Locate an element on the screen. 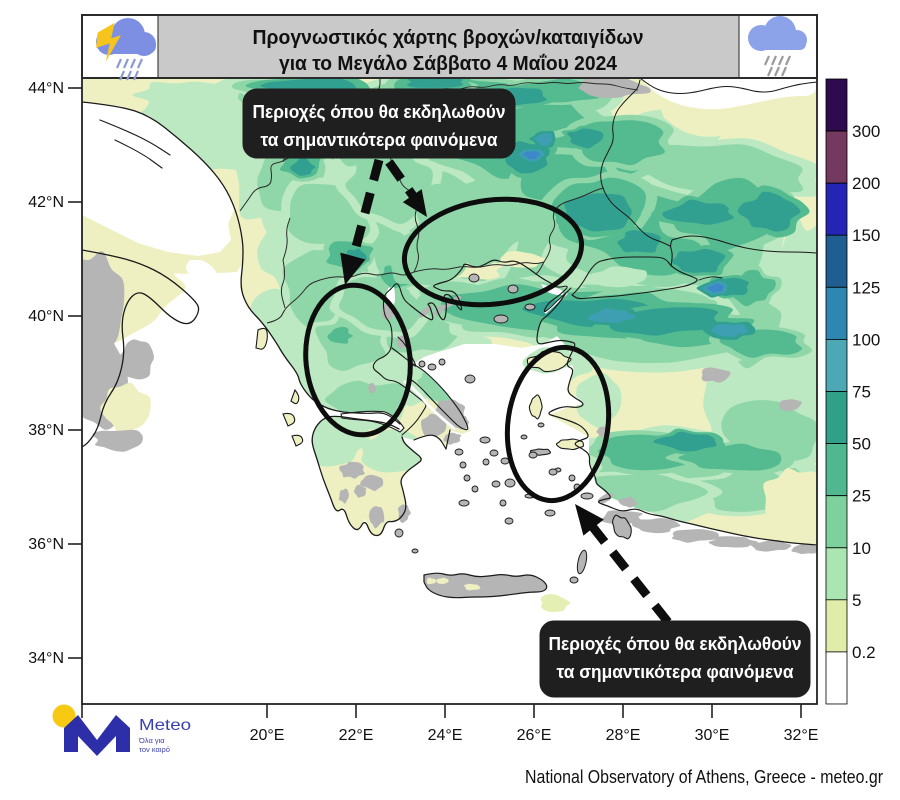 Image resolution: width=900 pixels, height=800 pixels. svg-text: 34°N is located at coordinates (46, 658).